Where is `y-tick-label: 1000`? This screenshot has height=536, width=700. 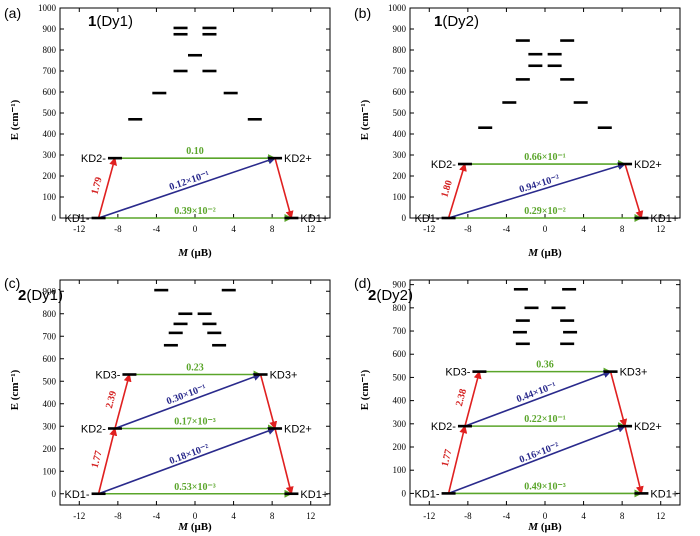
y-tick-label: 1000 is located at coordinates (397, 8).